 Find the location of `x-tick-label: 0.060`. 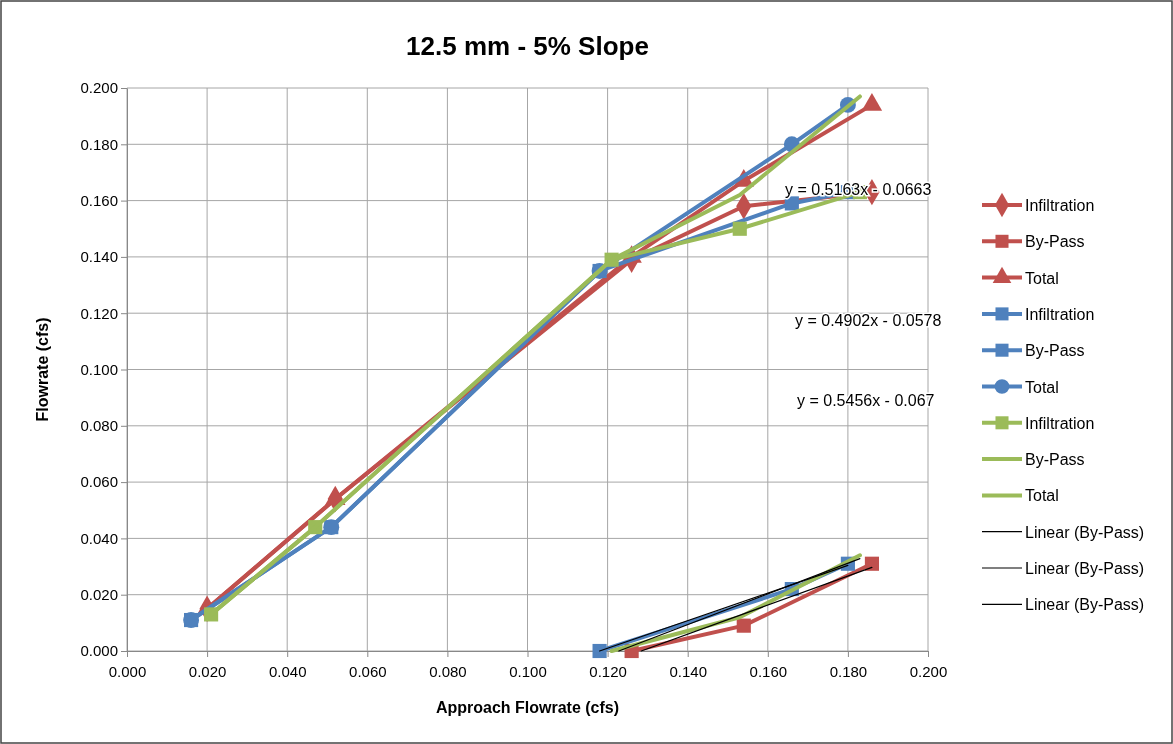

x-tick-label: 0.060 is located at coordinates (368, 671).